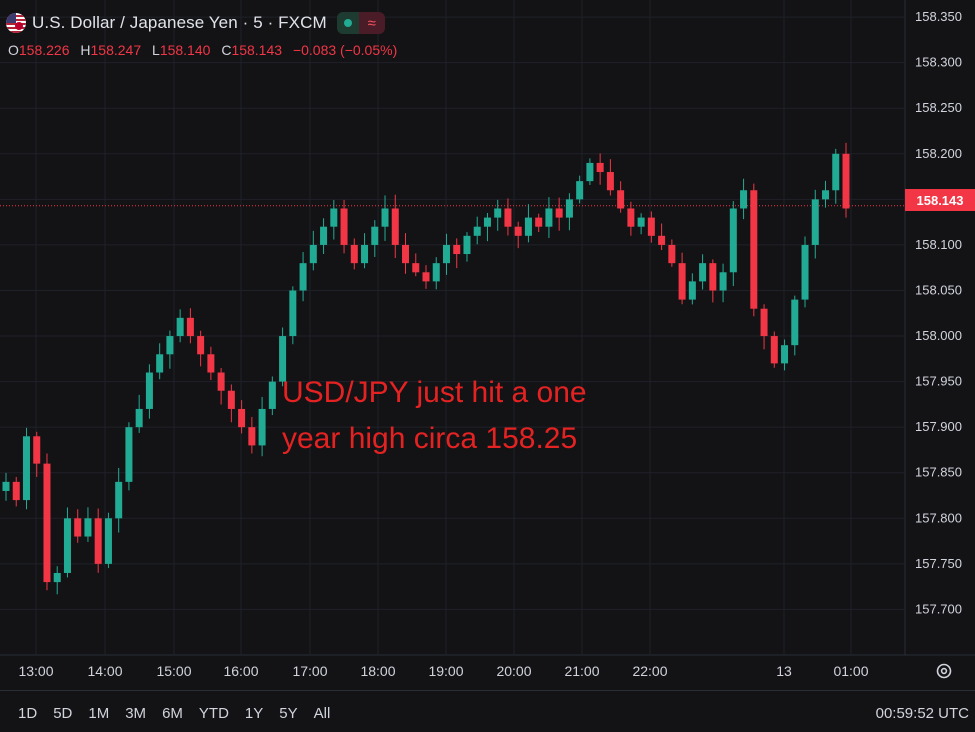  I want to click on y-tick-label: 157.950, so click(938, 381).